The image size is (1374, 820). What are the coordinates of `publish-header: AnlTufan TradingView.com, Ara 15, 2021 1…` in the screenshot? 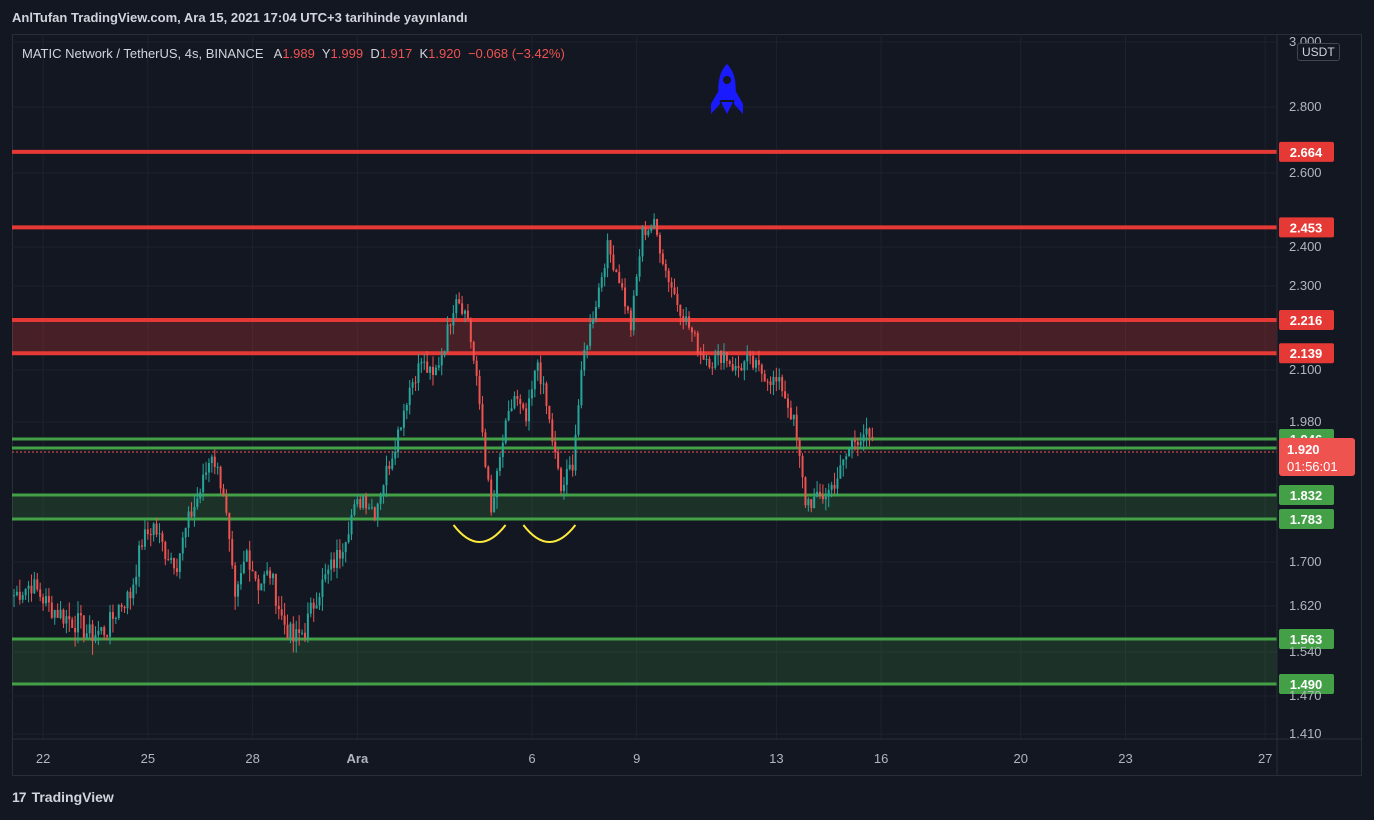 It's located at (240, 17).